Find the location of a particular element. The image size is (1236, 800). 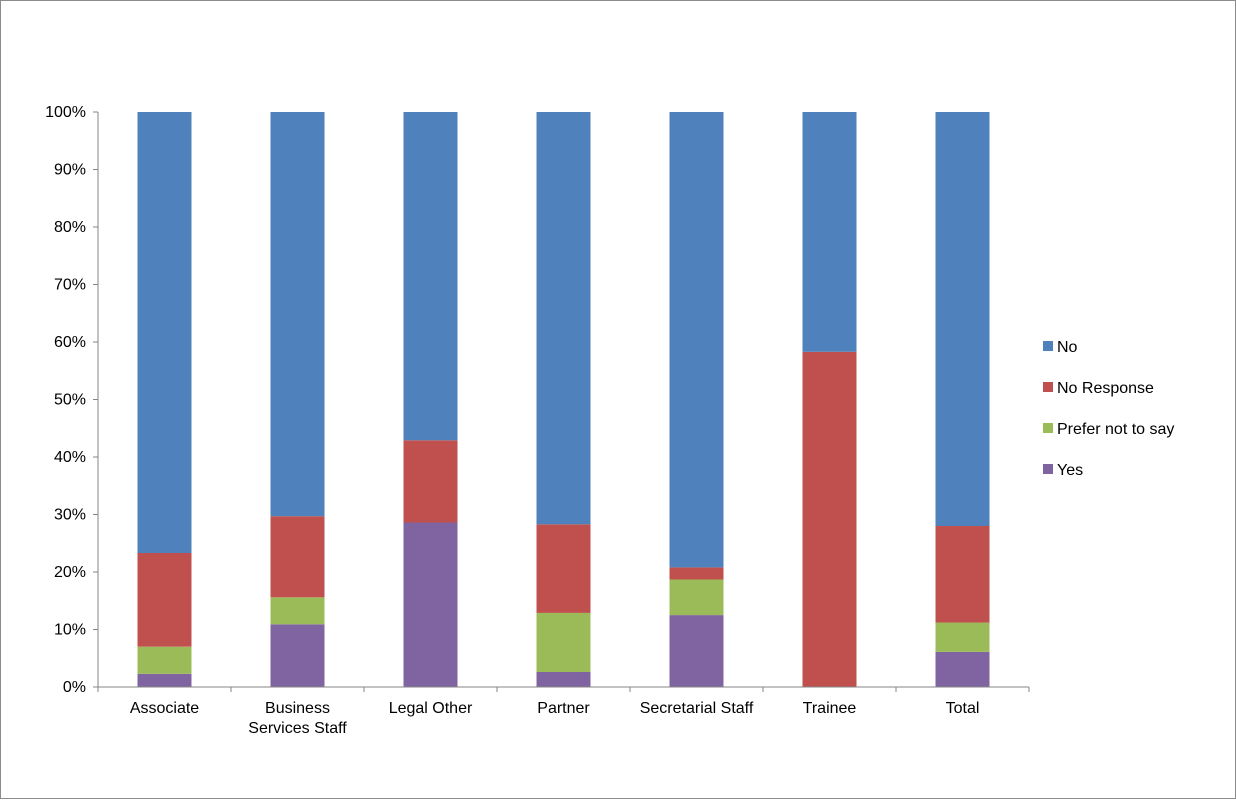

y-tick-label: 60% is located at coordinates (70, 342).